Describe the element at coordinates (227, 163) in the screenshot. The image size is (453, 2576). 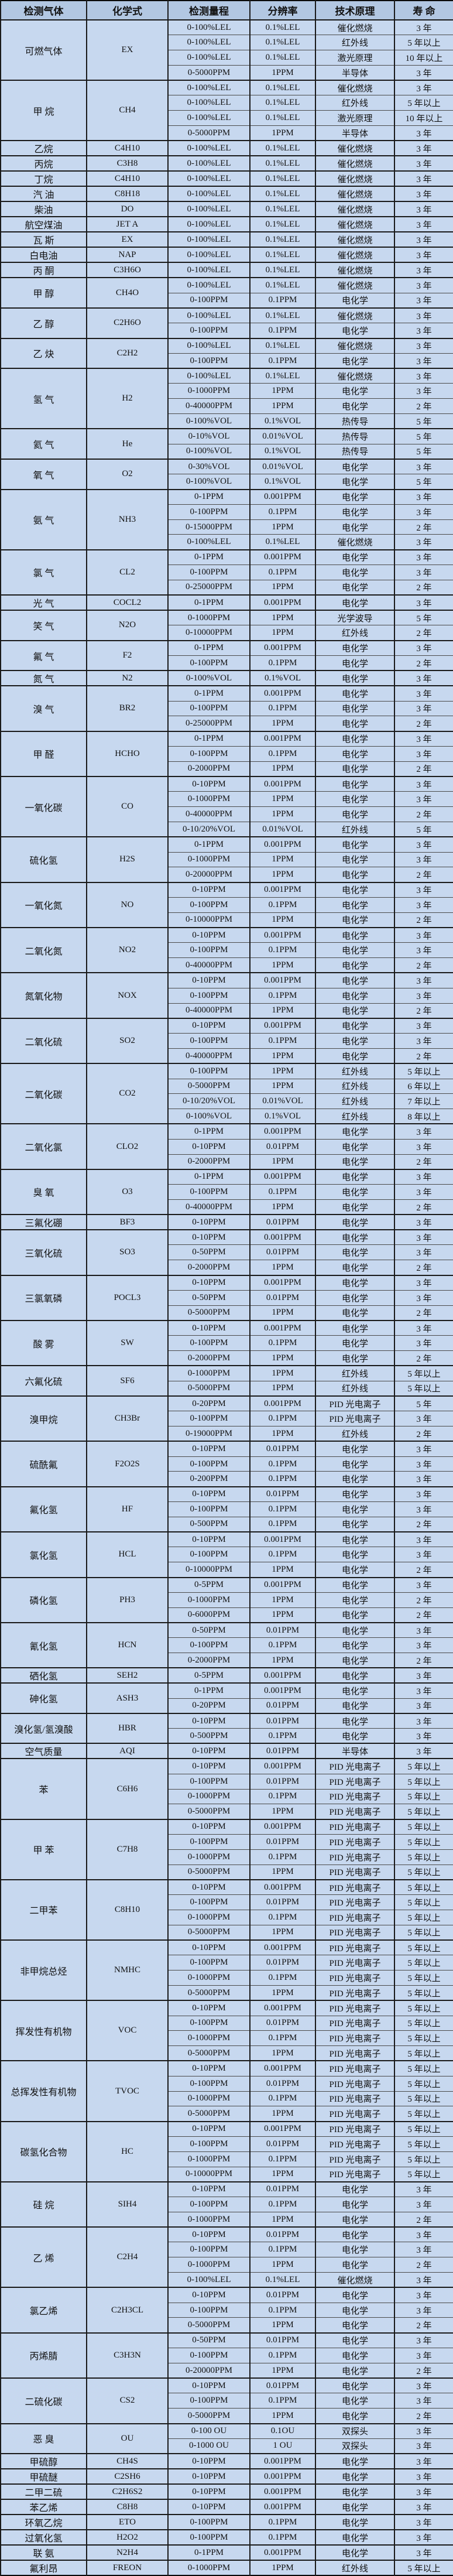
I see `table-row: 丙烷 C3H8 0-100%LEL 0.1%LEL 催化燃烧 3 年` at that location.